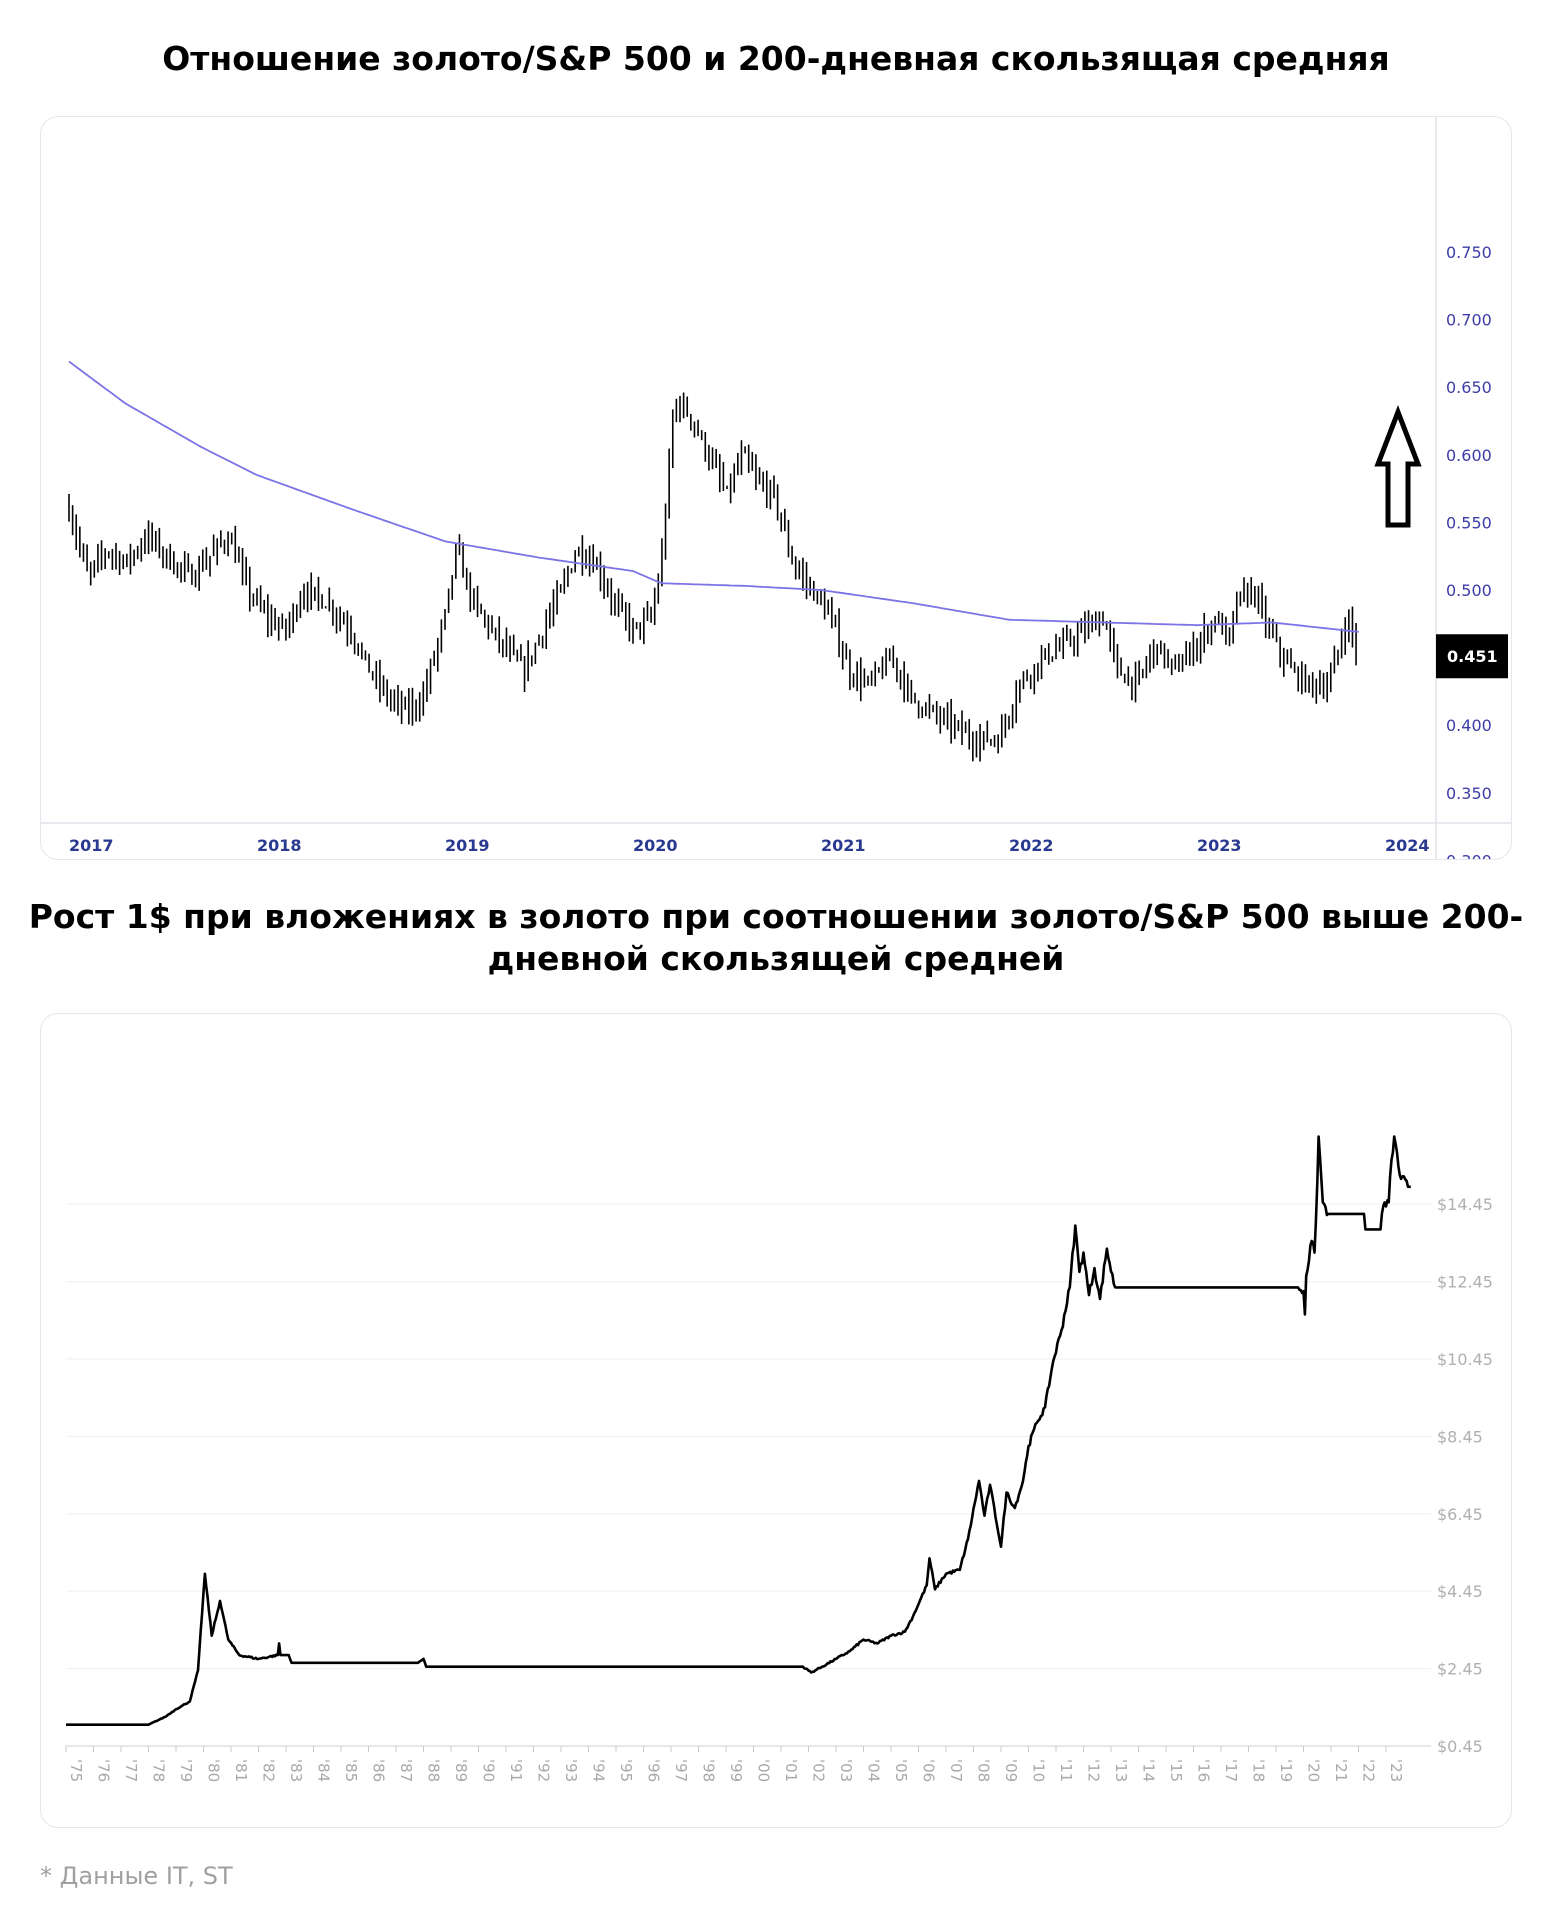  Describe the element at coordinates (1396, 1770) in the screenshot. I see `x-tick-label: '23` at that location.